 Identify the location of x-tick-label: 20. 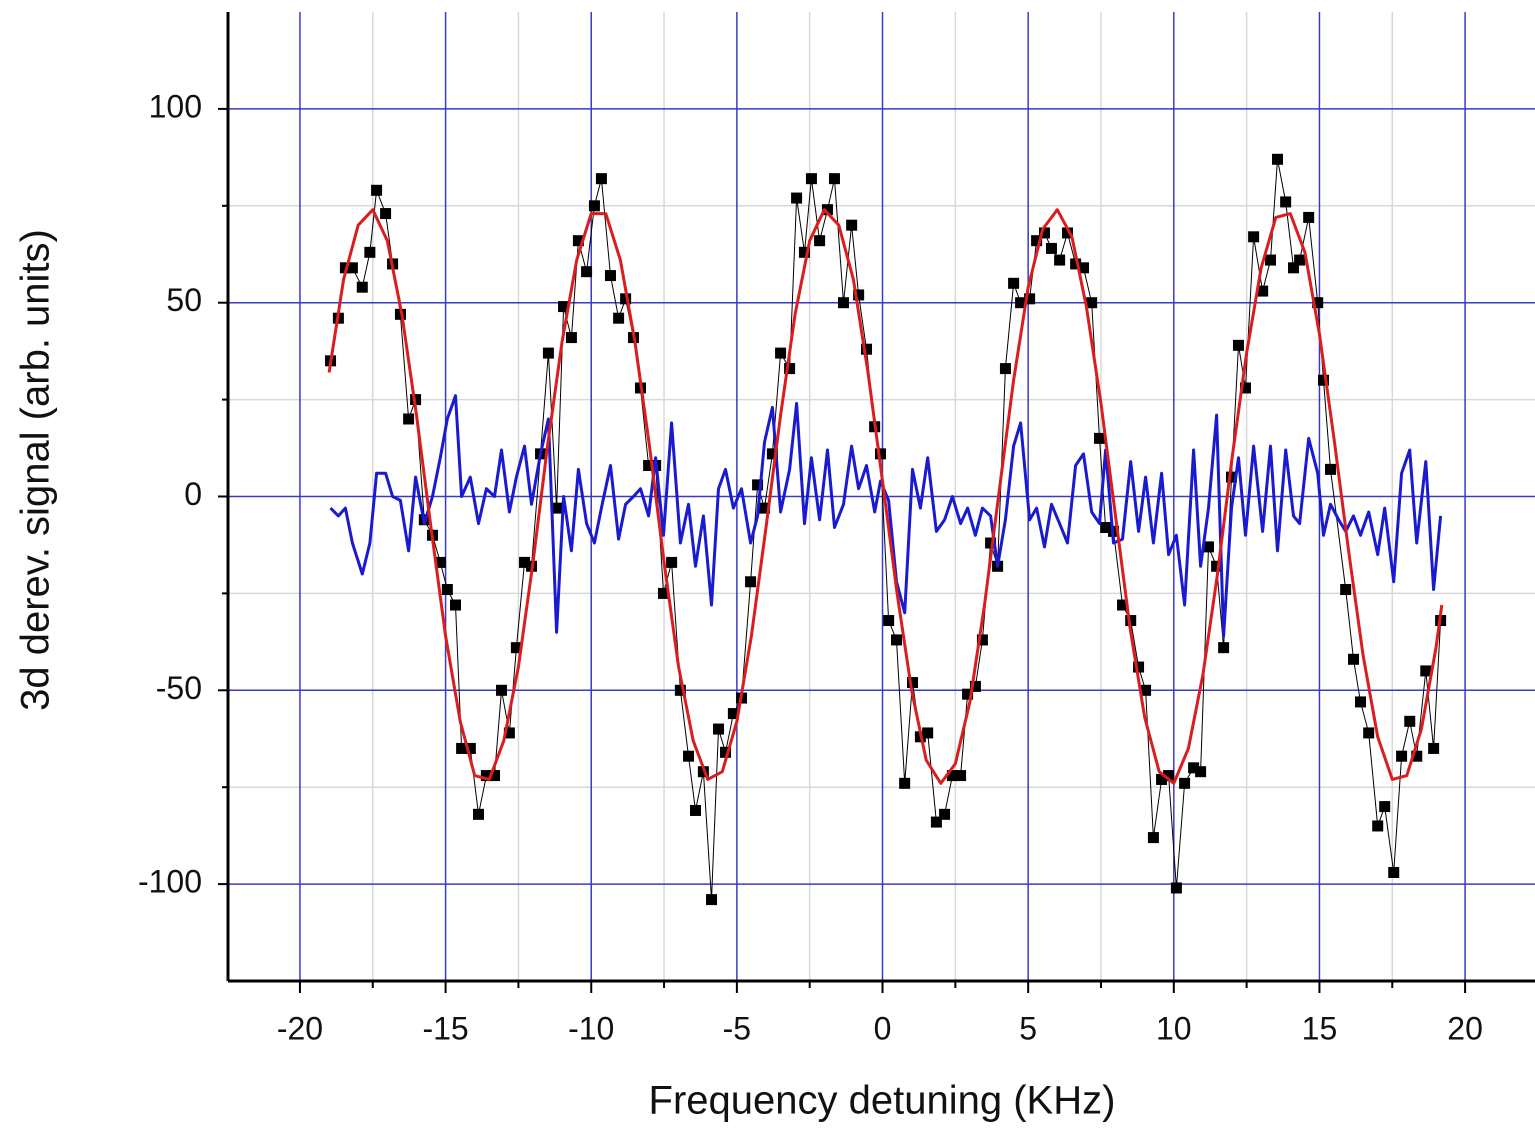
(1465, 1028).